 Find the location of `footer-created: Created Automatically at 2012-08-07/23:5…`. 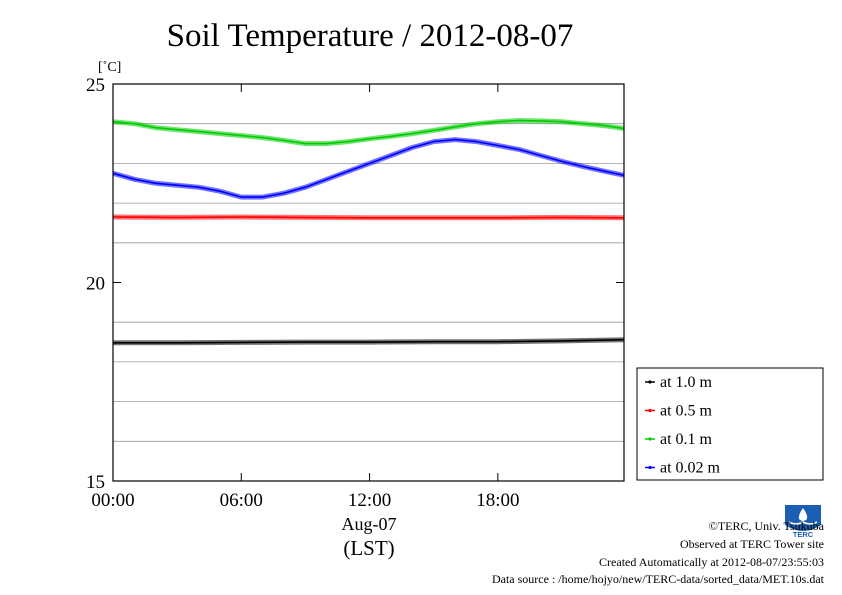

footer-created: Created Automatically at 2012-08-07/23:5… is located at coordinates (711, 562).